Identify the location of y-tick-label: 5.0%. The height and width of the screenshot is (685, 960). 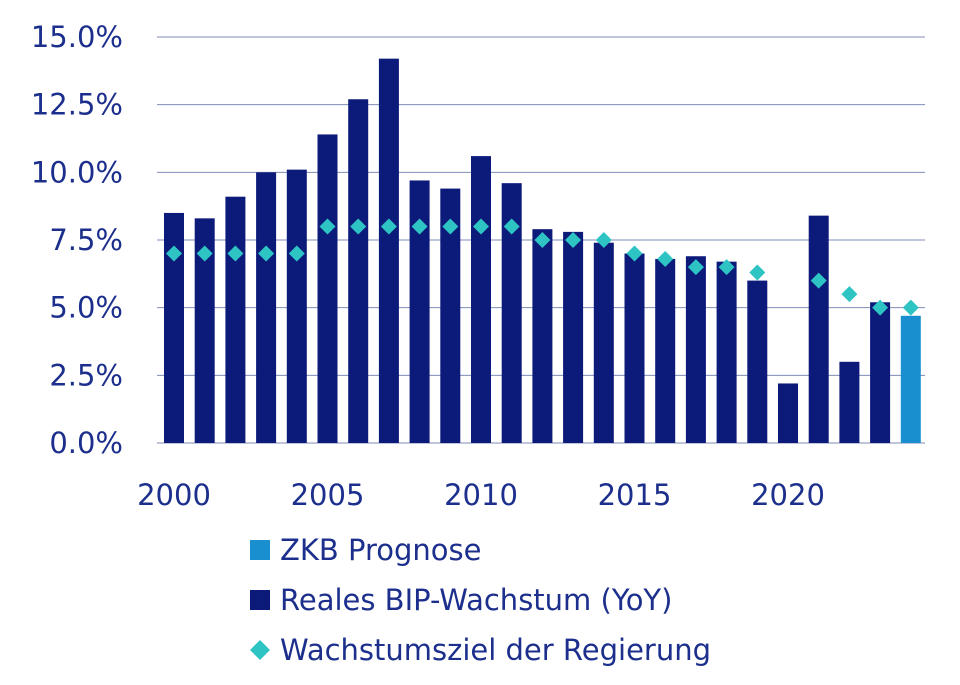
(86, 308).